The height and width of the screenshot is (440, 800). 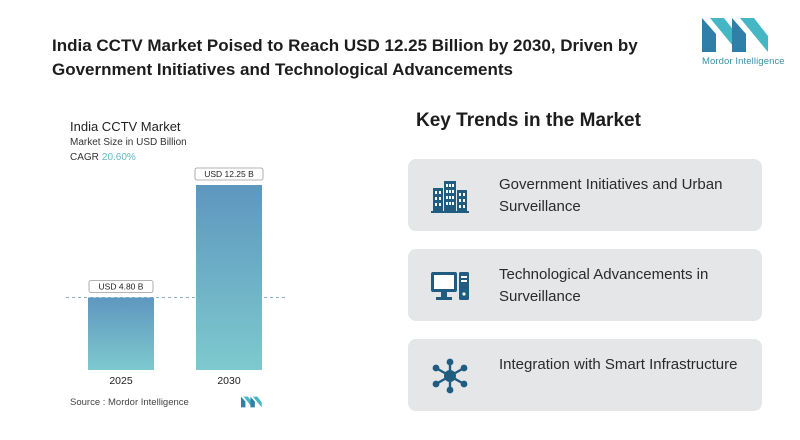 I want to click on source-logo-icon, so click(x=251, y=402).